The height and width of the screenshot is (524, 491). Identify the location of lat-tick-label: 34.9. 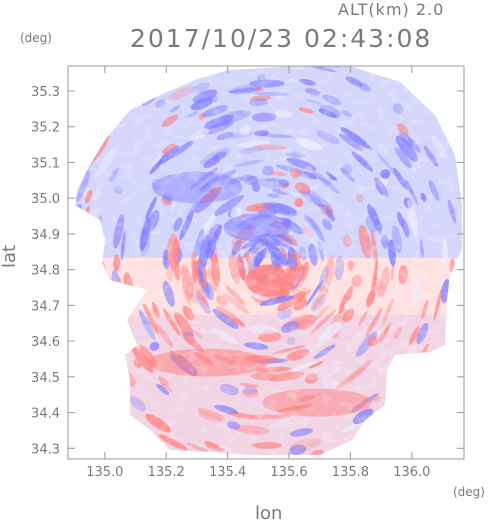
(45, 235).